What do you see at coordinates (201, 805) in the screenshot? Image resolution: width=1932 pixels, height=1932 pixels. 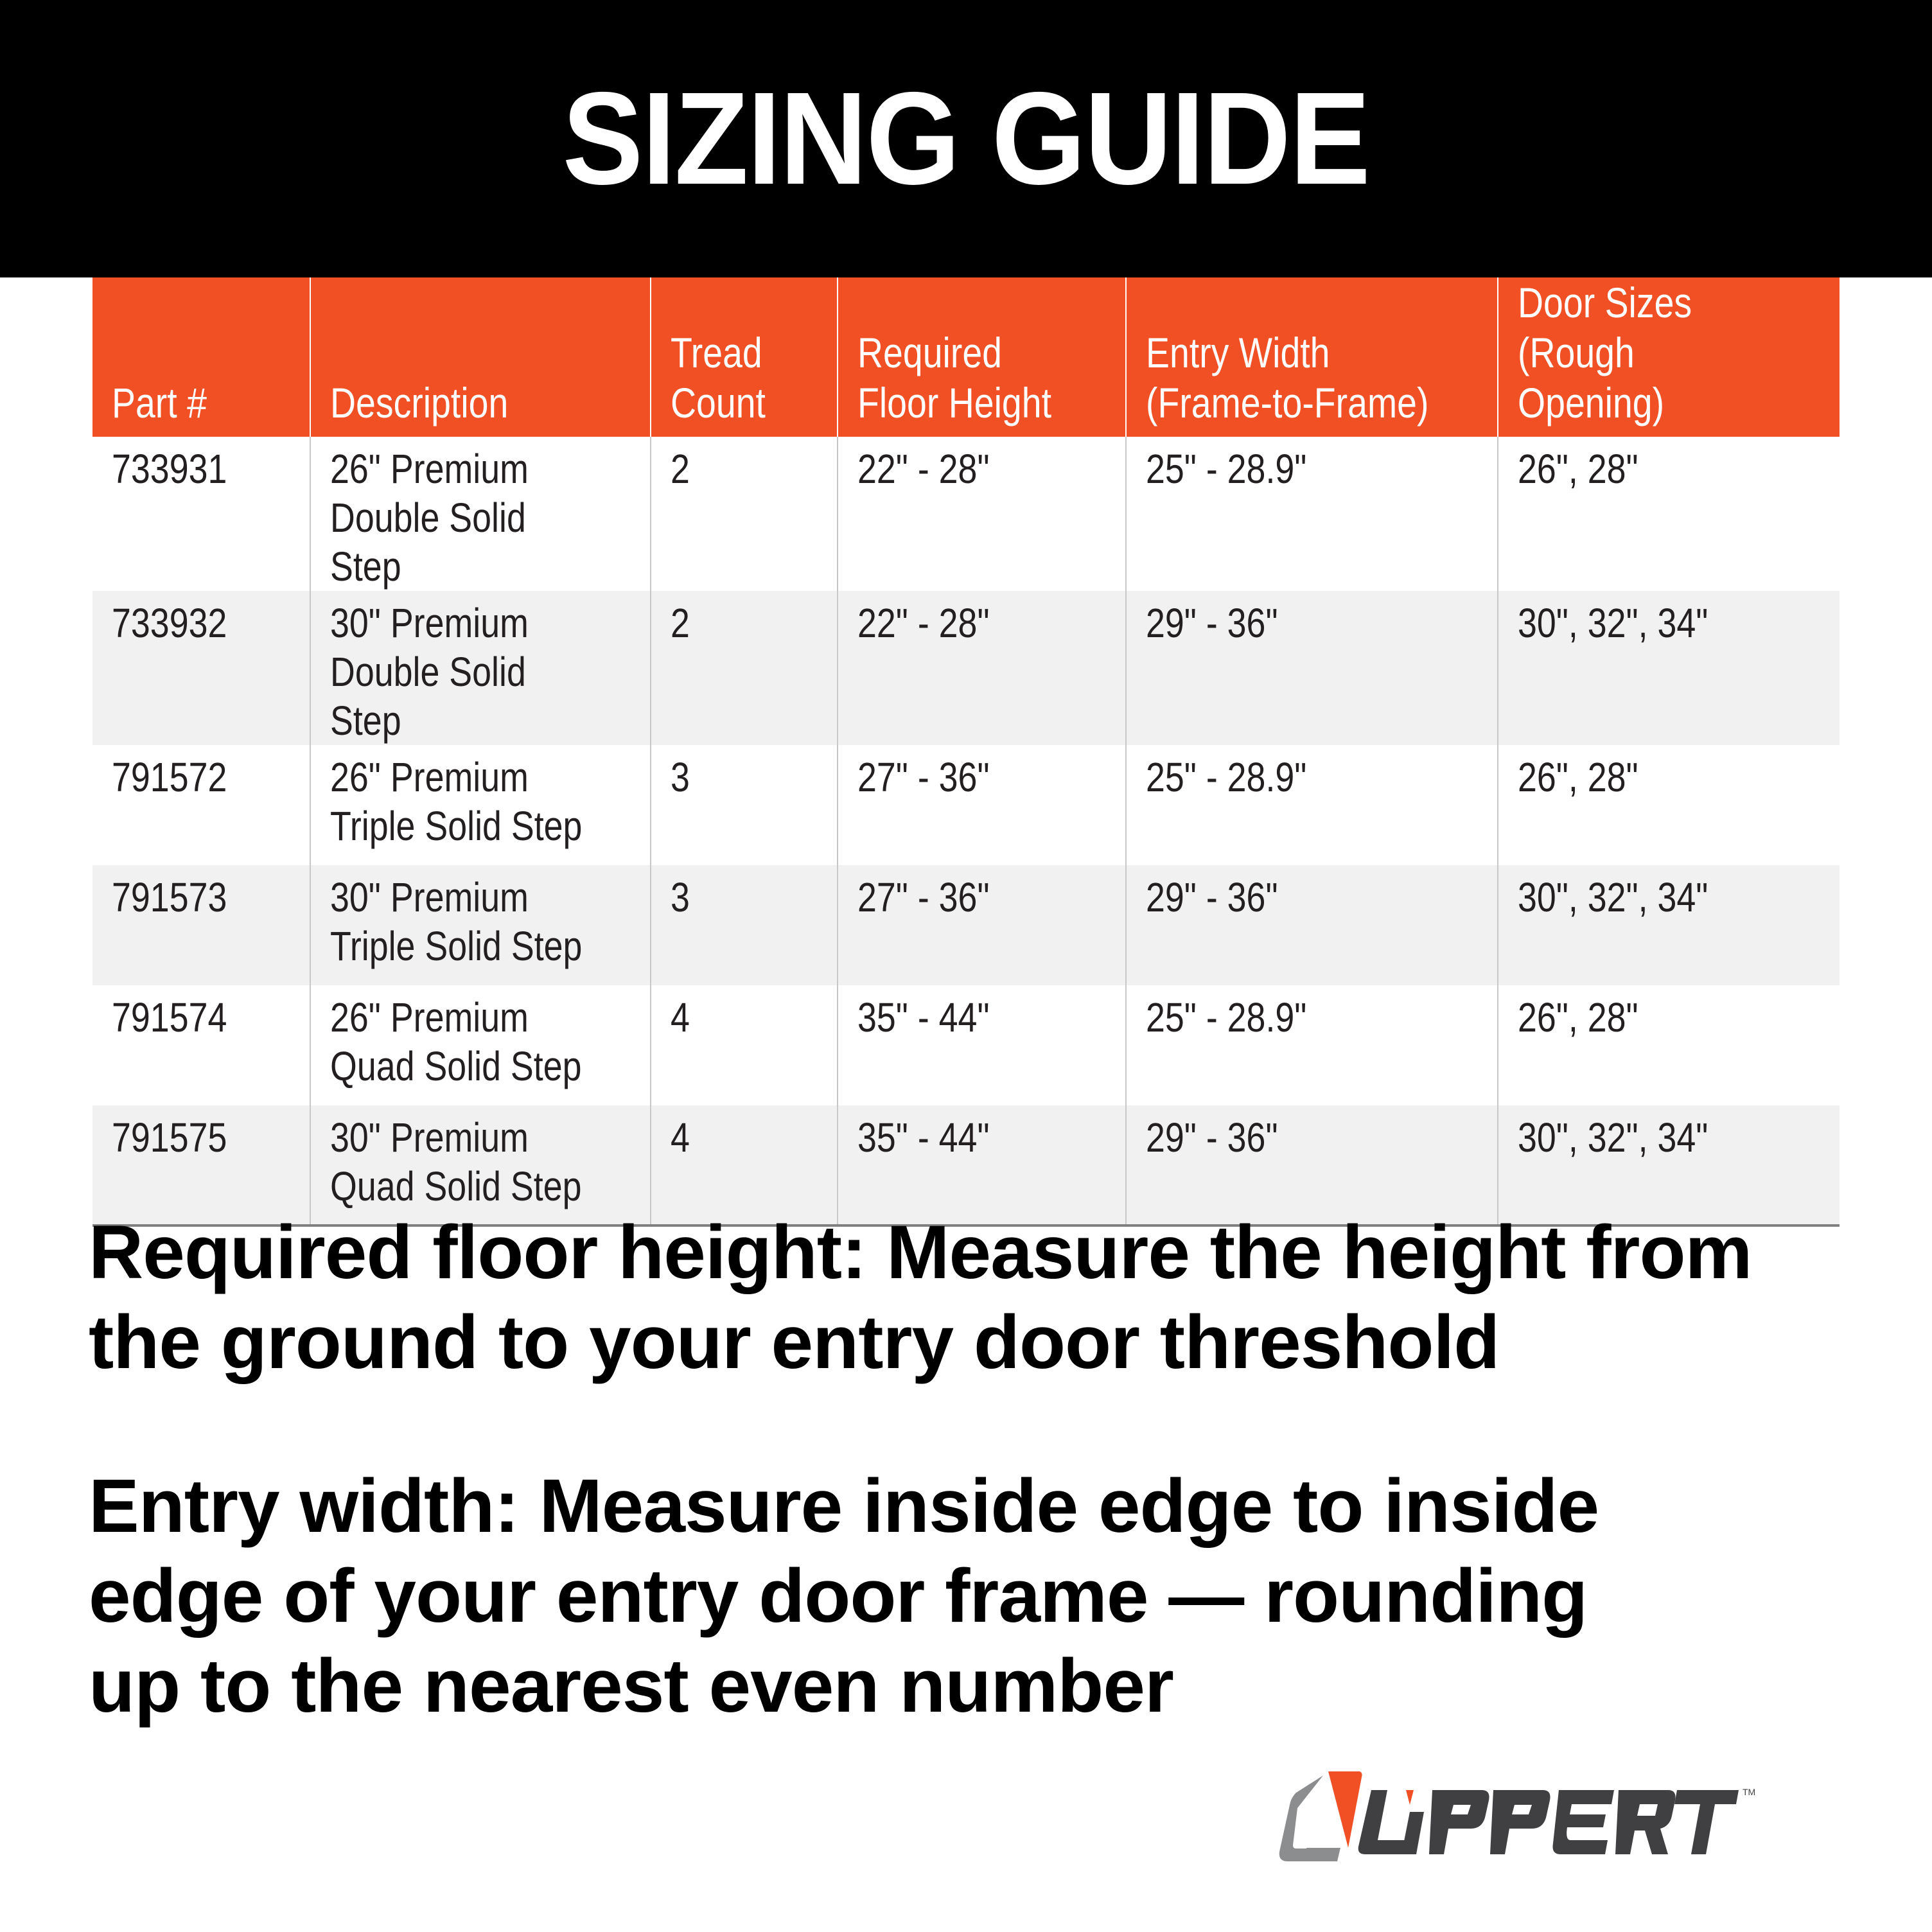 I see `cell-part-number: 791572` at bounding box center [201, 805].